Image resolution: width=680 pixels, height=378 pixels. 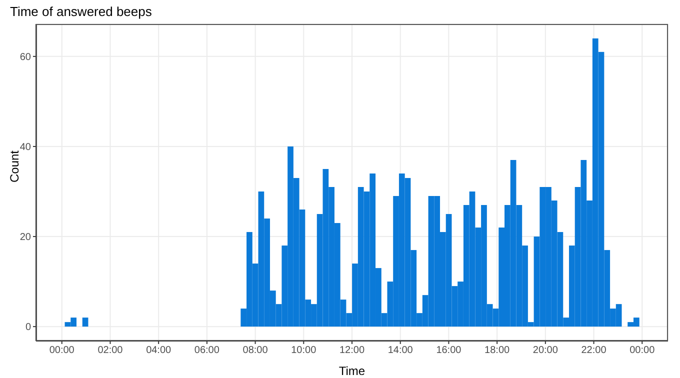 What do you see at coordinates (28, 328) in the screenshot?
I see `y-tick-label: 0` at bounding box center [28, 328].